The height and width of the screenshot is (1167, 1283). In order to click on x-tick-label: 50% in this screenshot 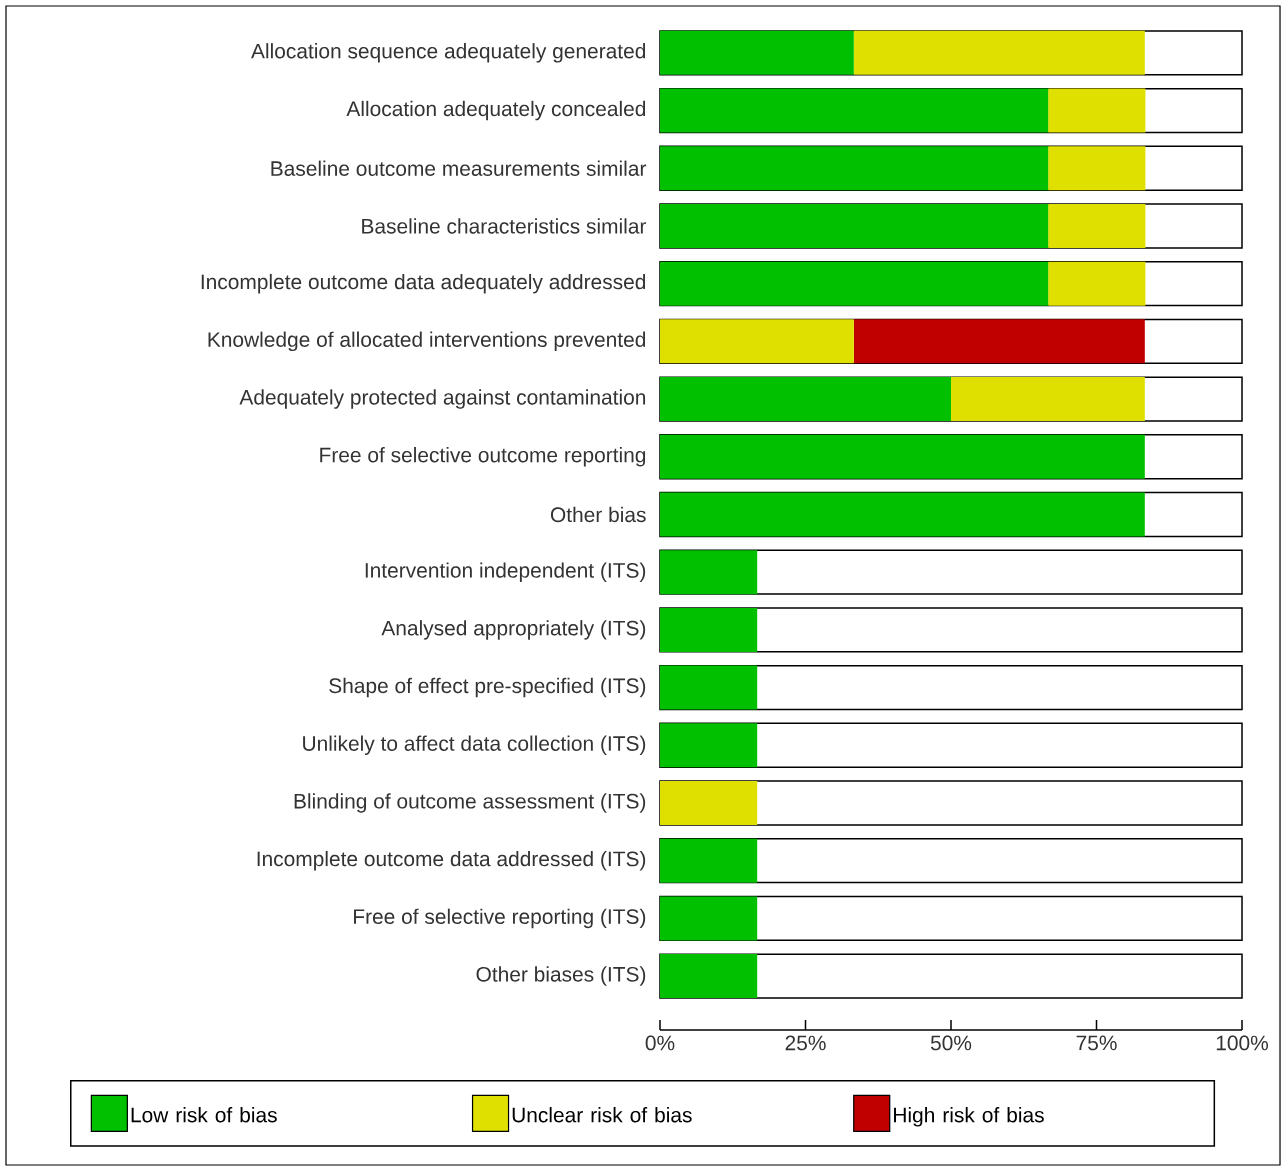, I will do `click(951, 1043)`.